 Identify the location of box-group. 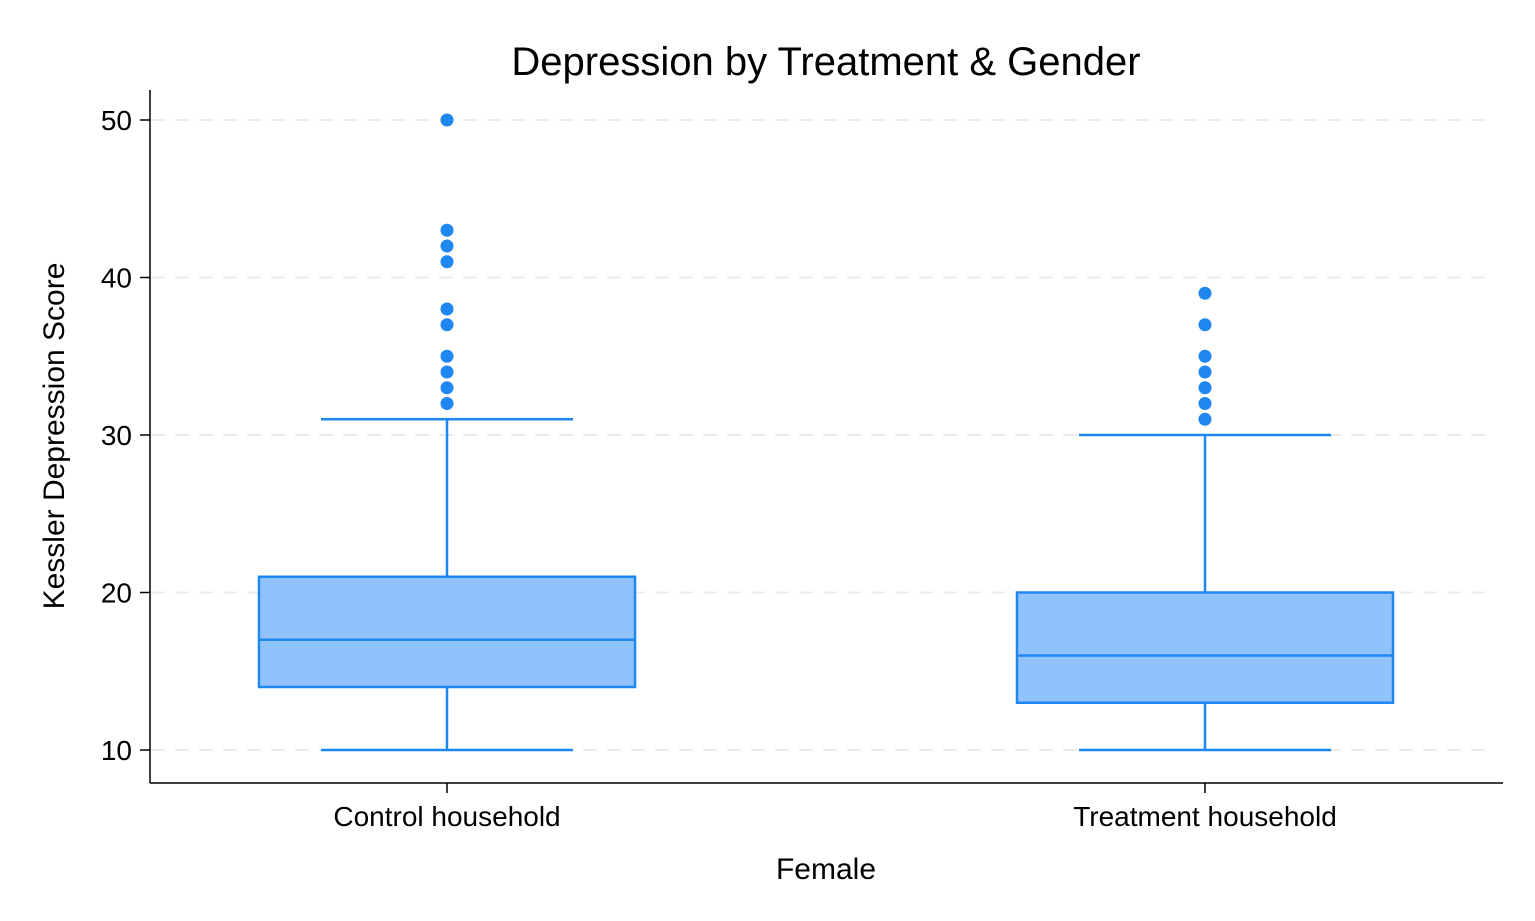
(1205, 519).